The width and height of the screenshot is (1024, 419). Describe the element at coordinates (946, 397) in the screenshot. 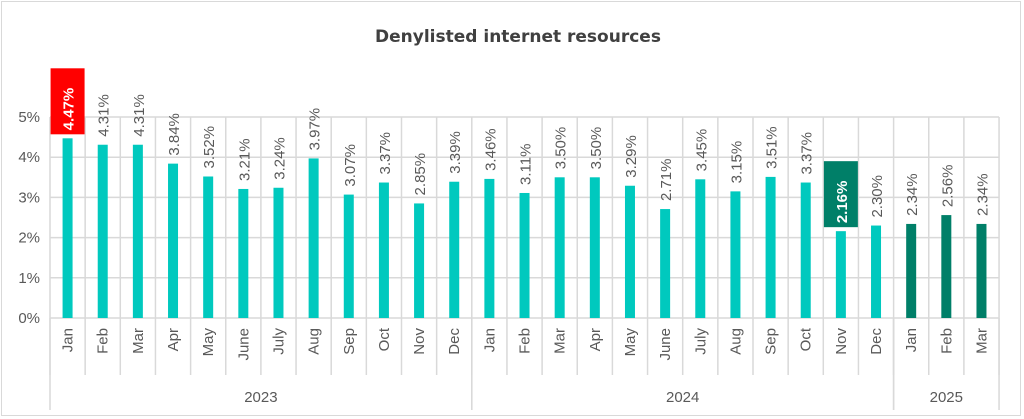

I see `year-label: 2025` at that location.